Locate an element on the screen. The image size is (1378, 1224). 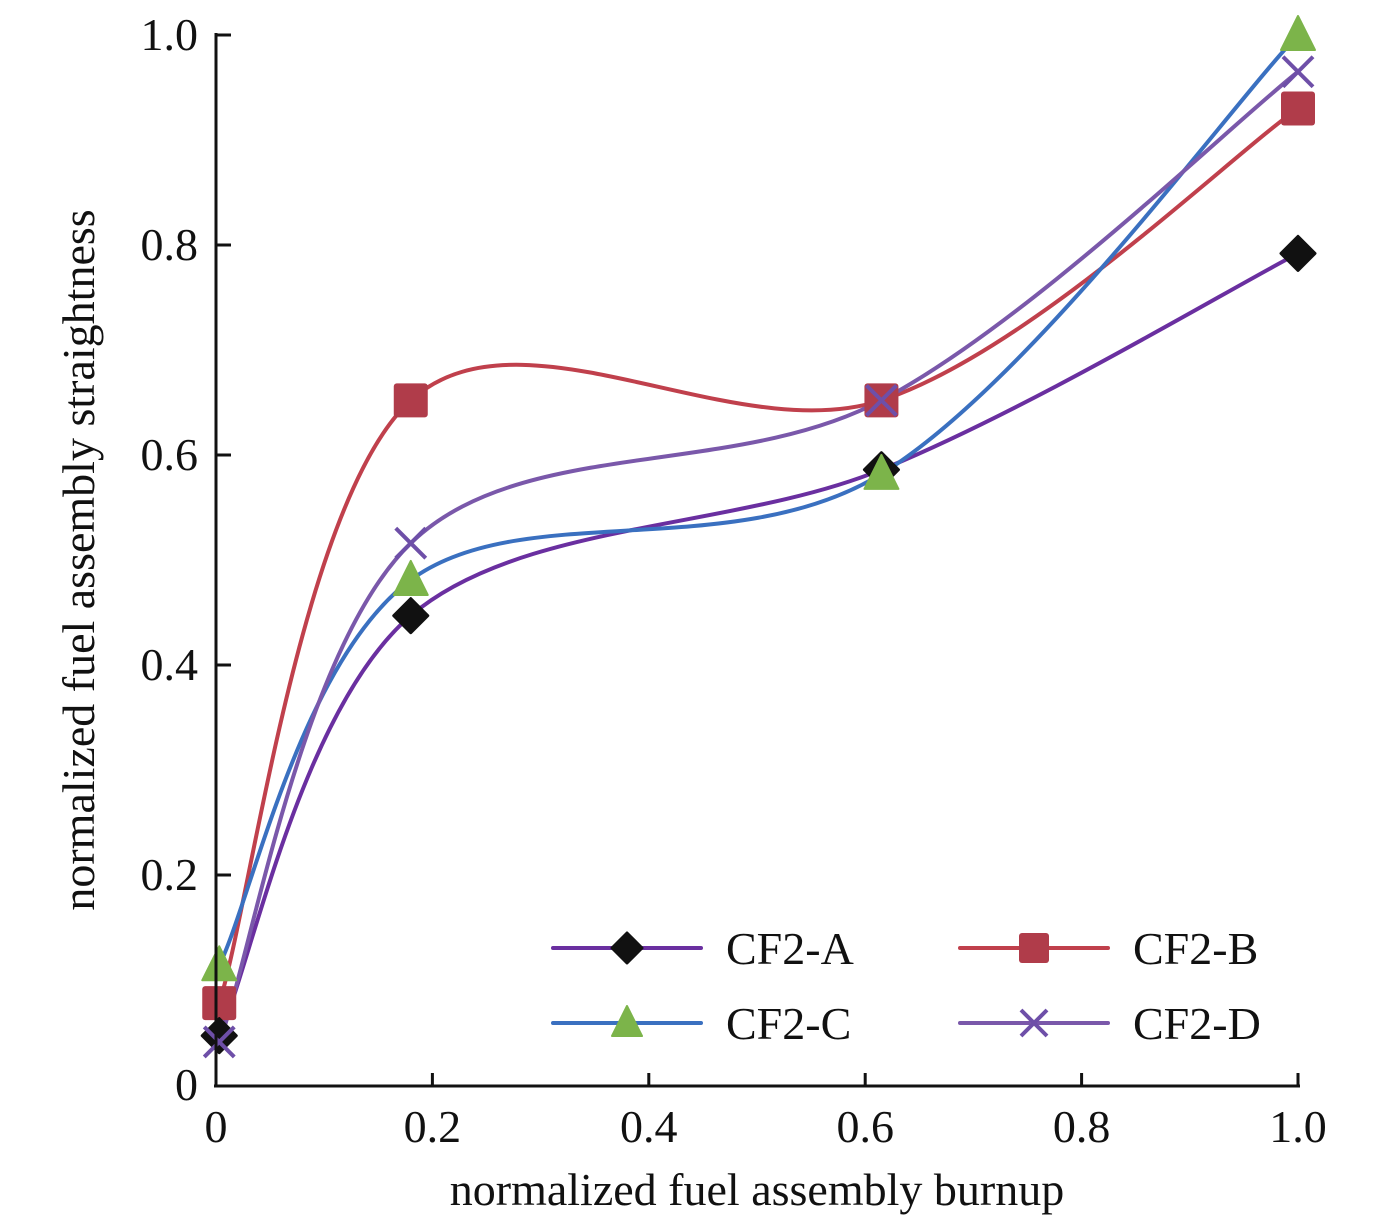
legend-label: CF2-C is located at coordinates (788, 1023).